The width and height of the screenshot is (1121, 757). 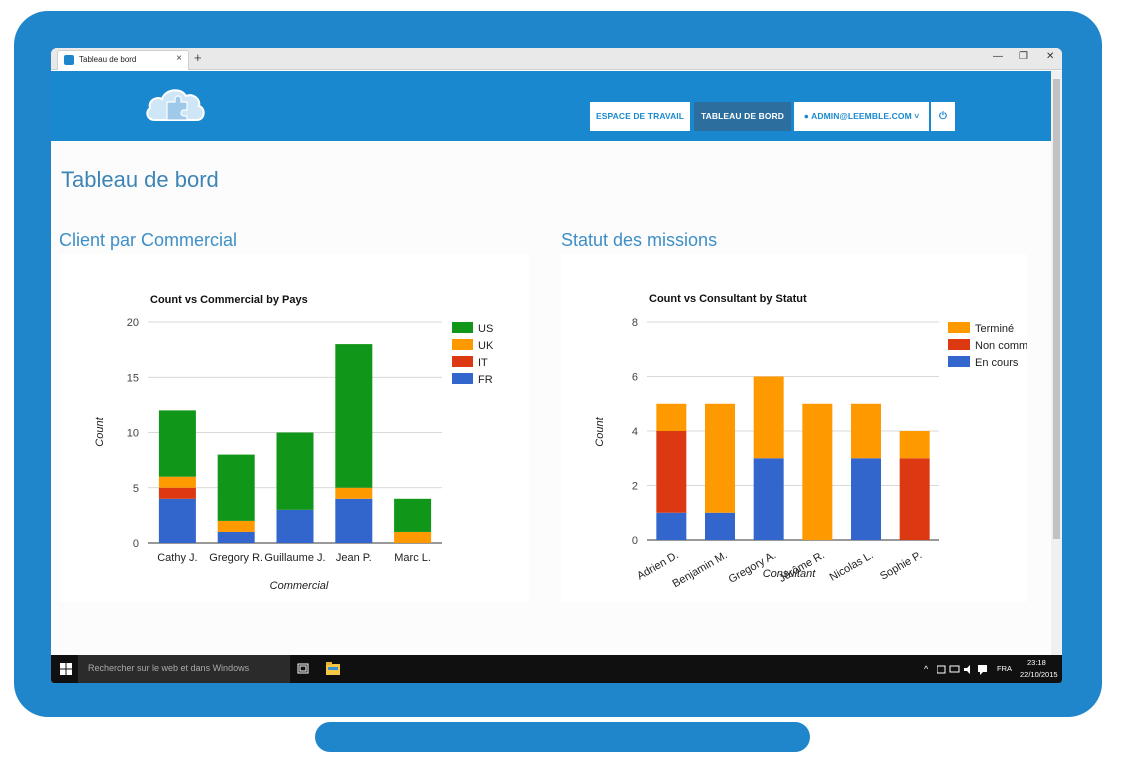 What do you see at coordinates (998, 56) in the screenshot?
I see `minimize-icon: —` at bounding box center [998, 56].